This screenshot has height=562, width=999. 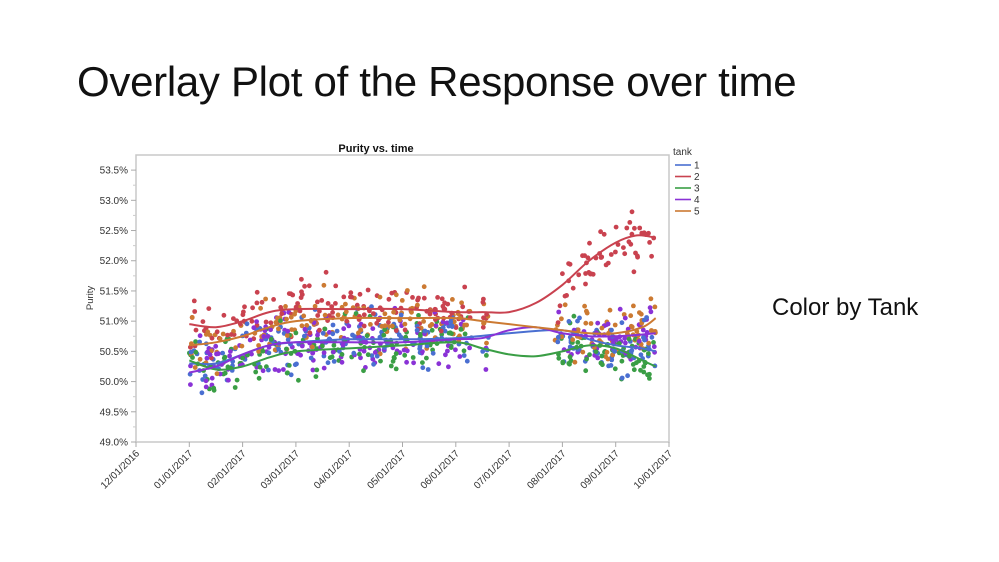 What do you see at coordinates (280, 469) in the screenshot?
I see `x-tick-label: 03/01/2017` at bounding box center [280, 469].